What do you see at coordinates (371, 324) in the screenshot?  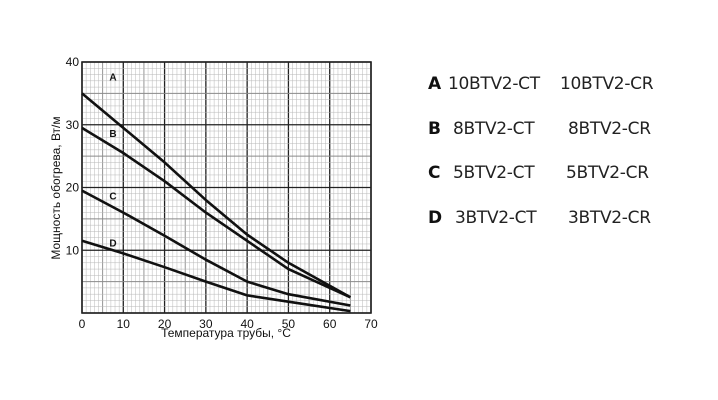 I see `x-tick-label: 70` at bounding box center [371, 324].